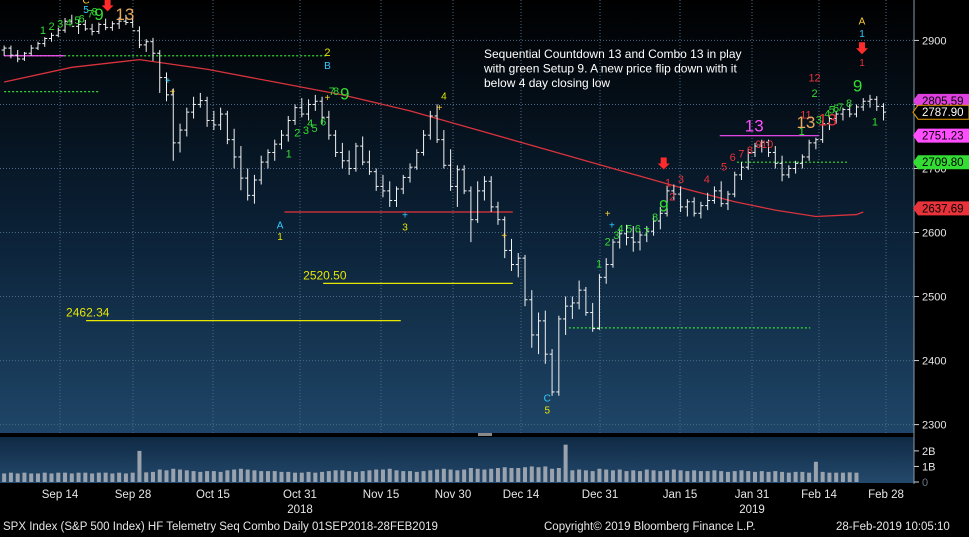  What do you see at coordinates (934, 362) in the screenshot?
I see `y-tick-label: 2400` at bounding box center [934, 362].